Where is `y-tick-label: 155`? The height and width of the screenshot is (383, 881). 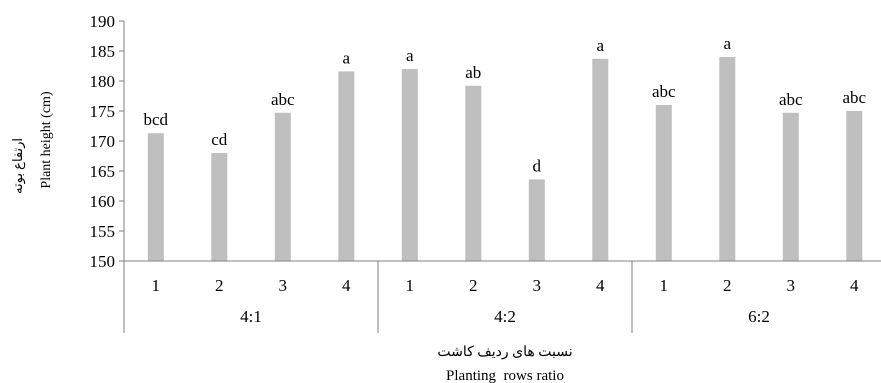
y-tick-label: 155 is located at coordinates (103, 231).